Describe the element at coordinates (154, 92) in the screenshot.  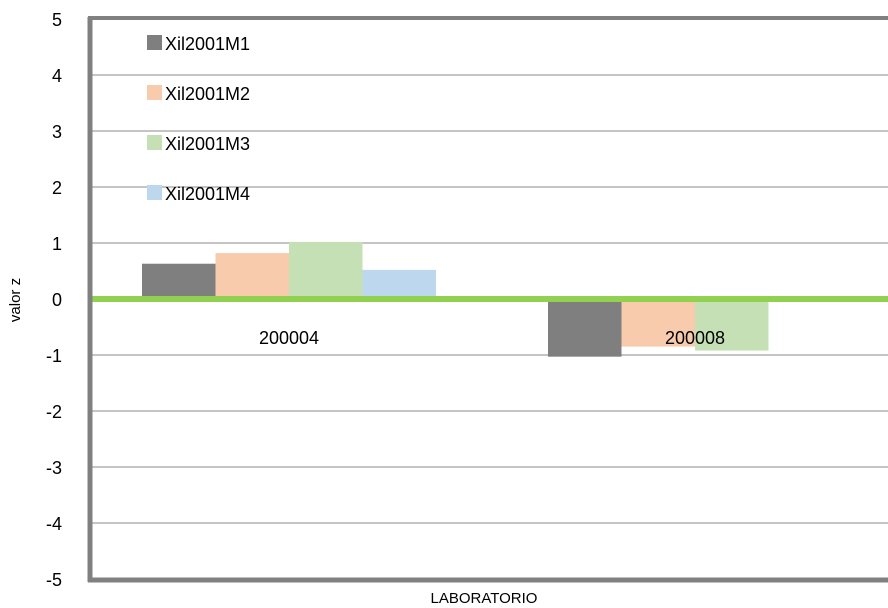
I see `legend-swatch-Xil2001M2` at that location.